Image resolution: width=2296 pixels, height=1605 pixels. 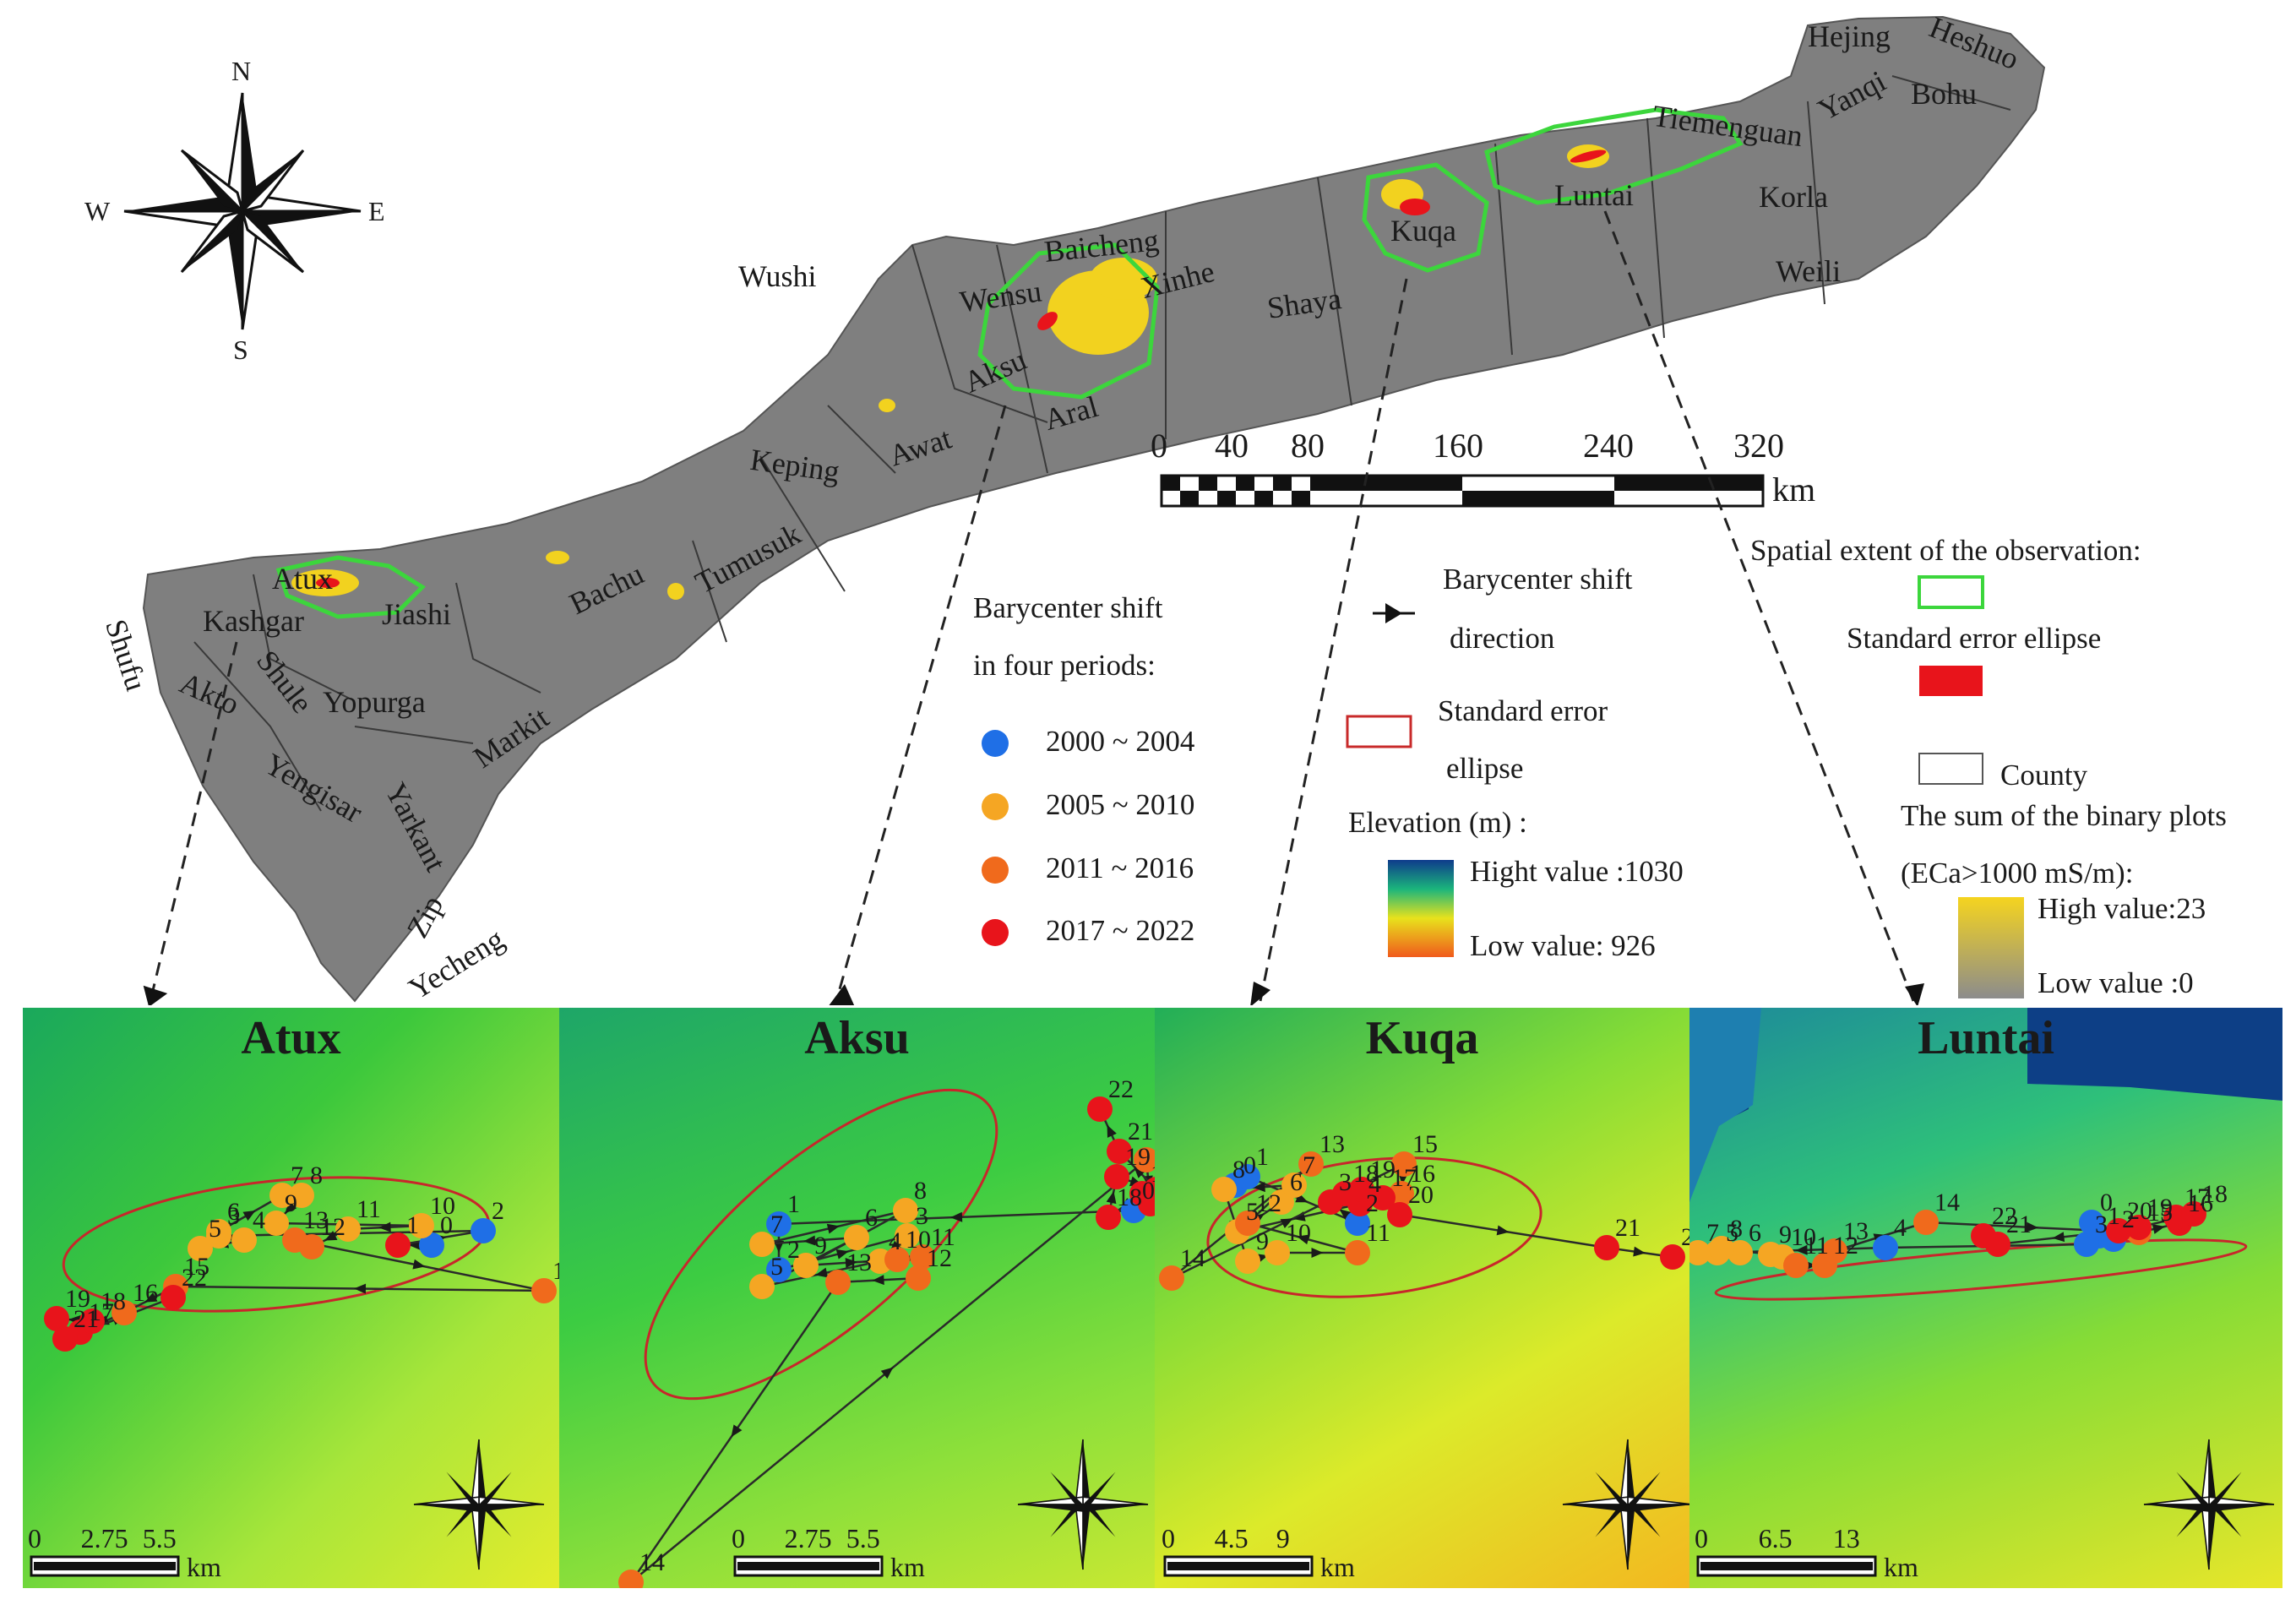 I want to click on county-label: Kuqa, so click(x=1423, y=231).